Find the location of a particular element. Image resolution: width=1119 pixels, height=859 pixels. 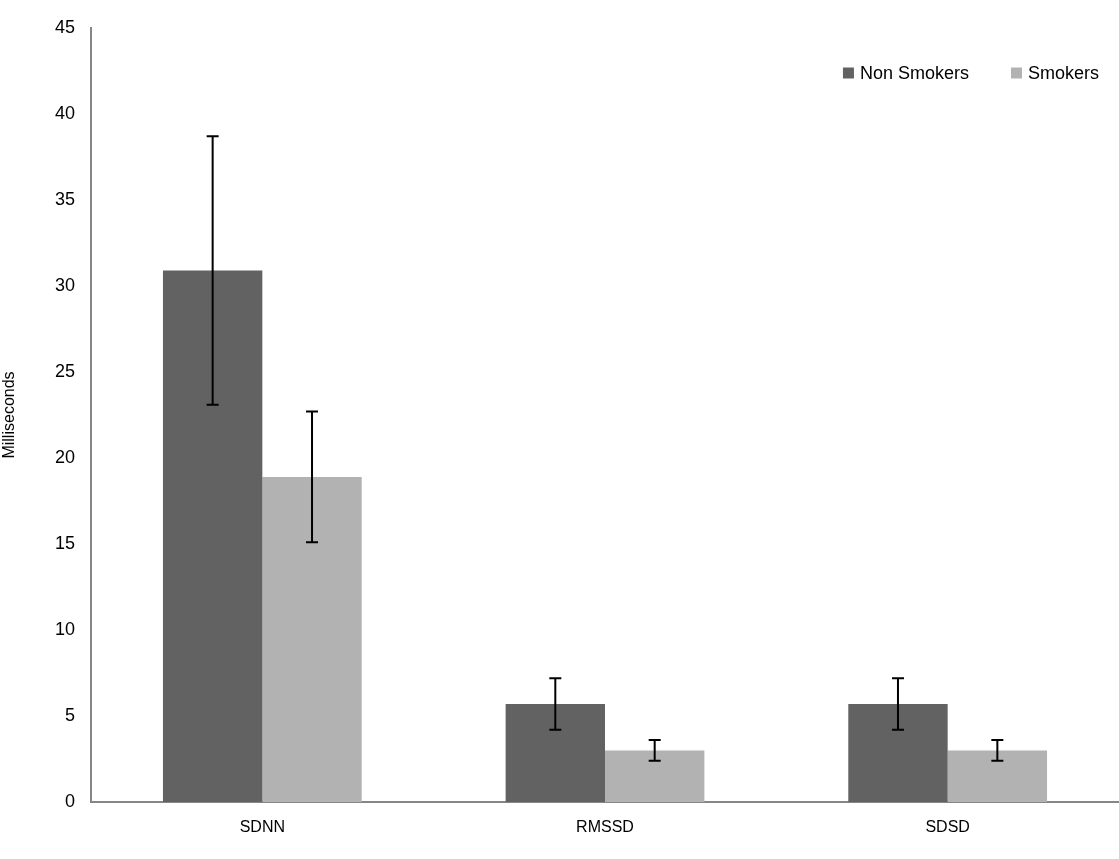

y-tick-label: 40 is located at coordinates (64, 112).